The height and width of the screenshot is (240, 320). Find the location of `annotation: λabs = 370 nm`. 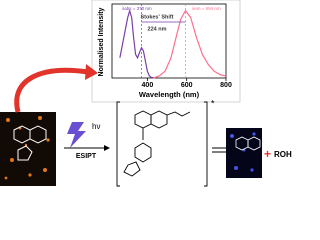

annotation: λabs = 370 nm is located at coordinates (137, 8).